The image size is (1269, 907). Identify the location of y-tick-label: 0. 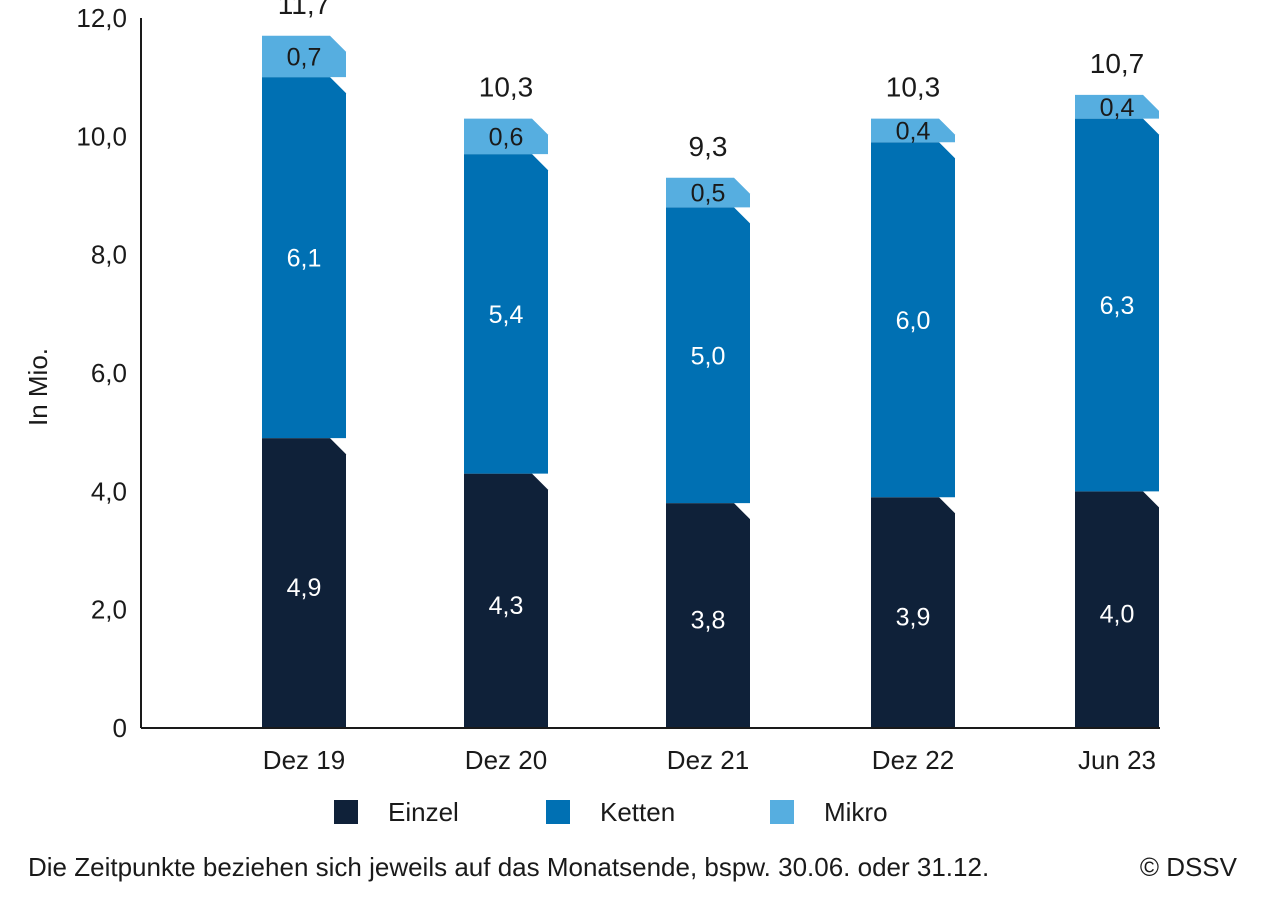
(120, 728).